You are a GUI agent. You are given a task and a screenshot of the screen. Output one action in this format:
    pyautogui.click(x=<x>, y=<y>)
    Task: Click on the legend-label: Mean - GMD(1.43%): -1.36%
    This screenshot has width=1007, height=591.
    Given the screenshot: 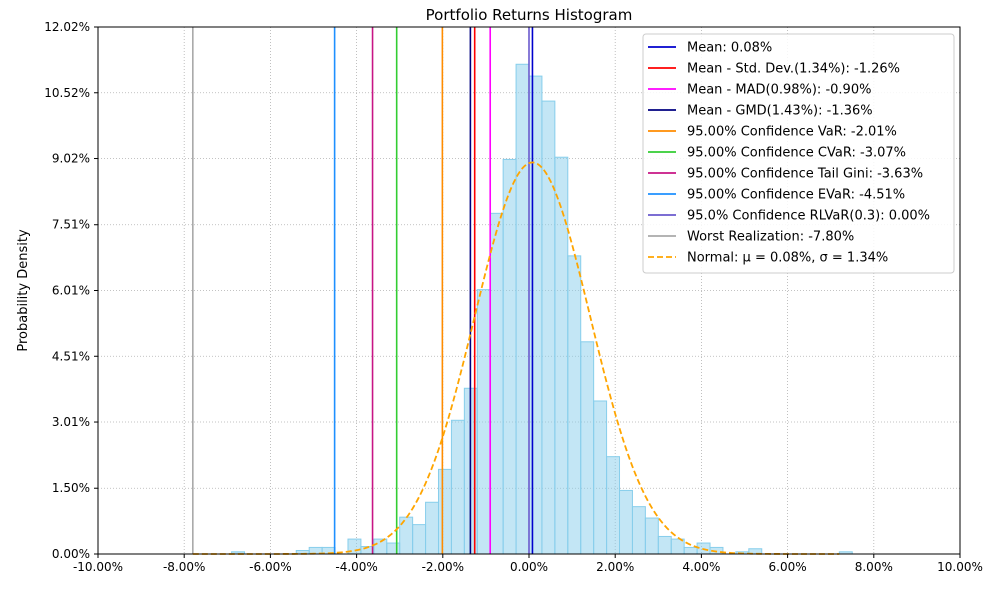 What is the action you would take?
    pyautogui.click(x=780, y=111)
    